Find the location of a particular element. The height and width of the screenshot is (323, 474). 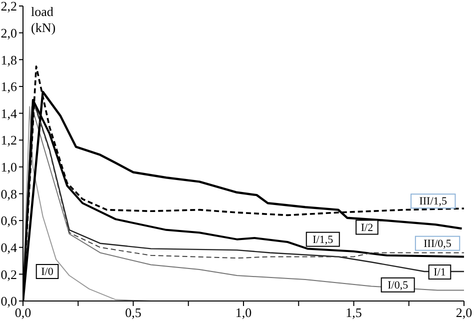

y-tick-label: 0,6 is located at coordinates (9, 220).